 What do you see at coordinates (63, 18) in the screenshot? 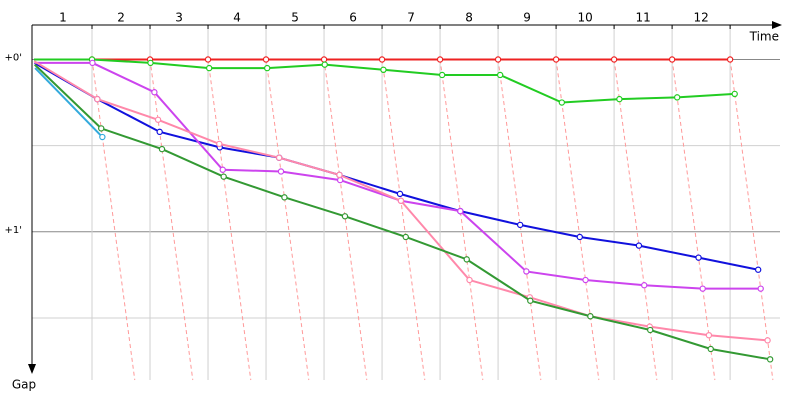
I see `x-tick-label: 1` at bounding box center [63, 18].